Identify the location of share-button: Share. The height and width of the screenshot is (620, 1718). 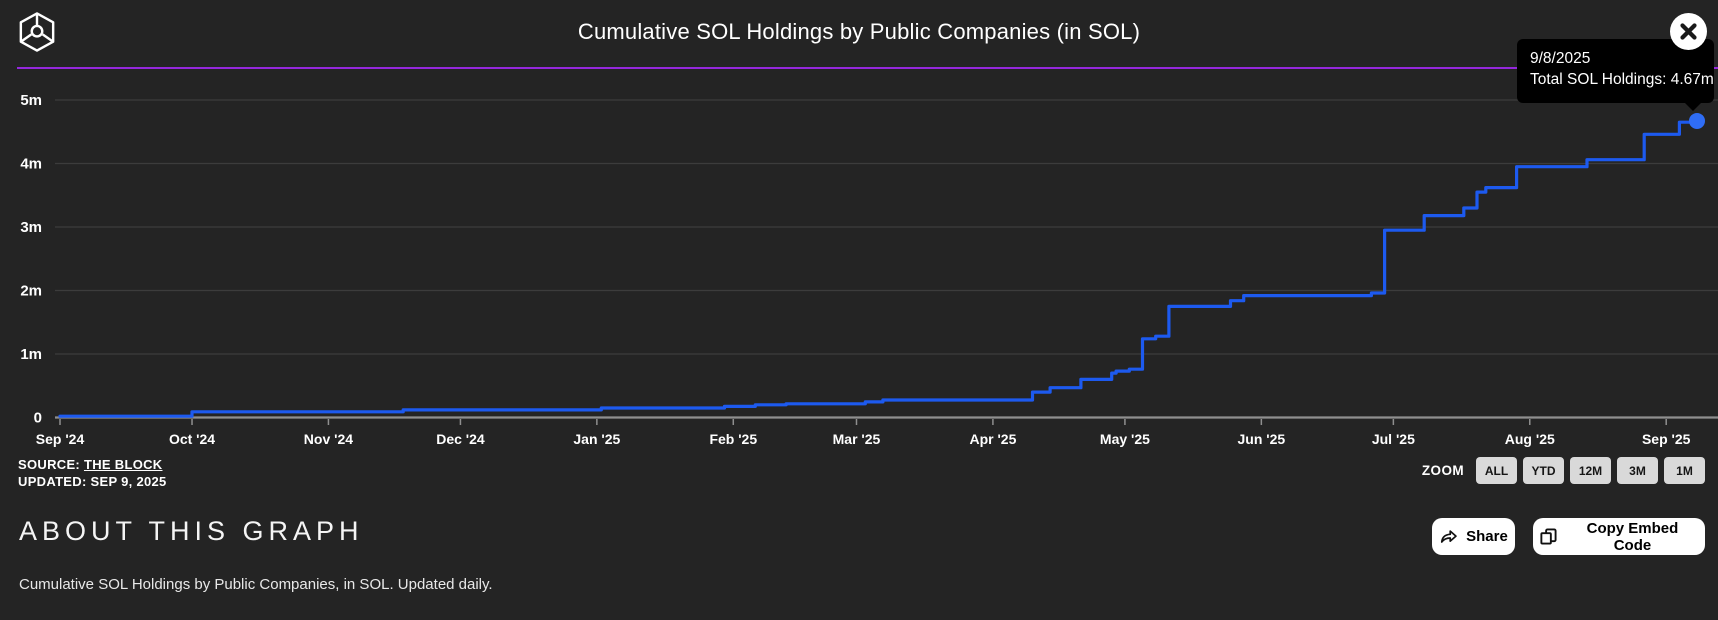
(1473, 536).